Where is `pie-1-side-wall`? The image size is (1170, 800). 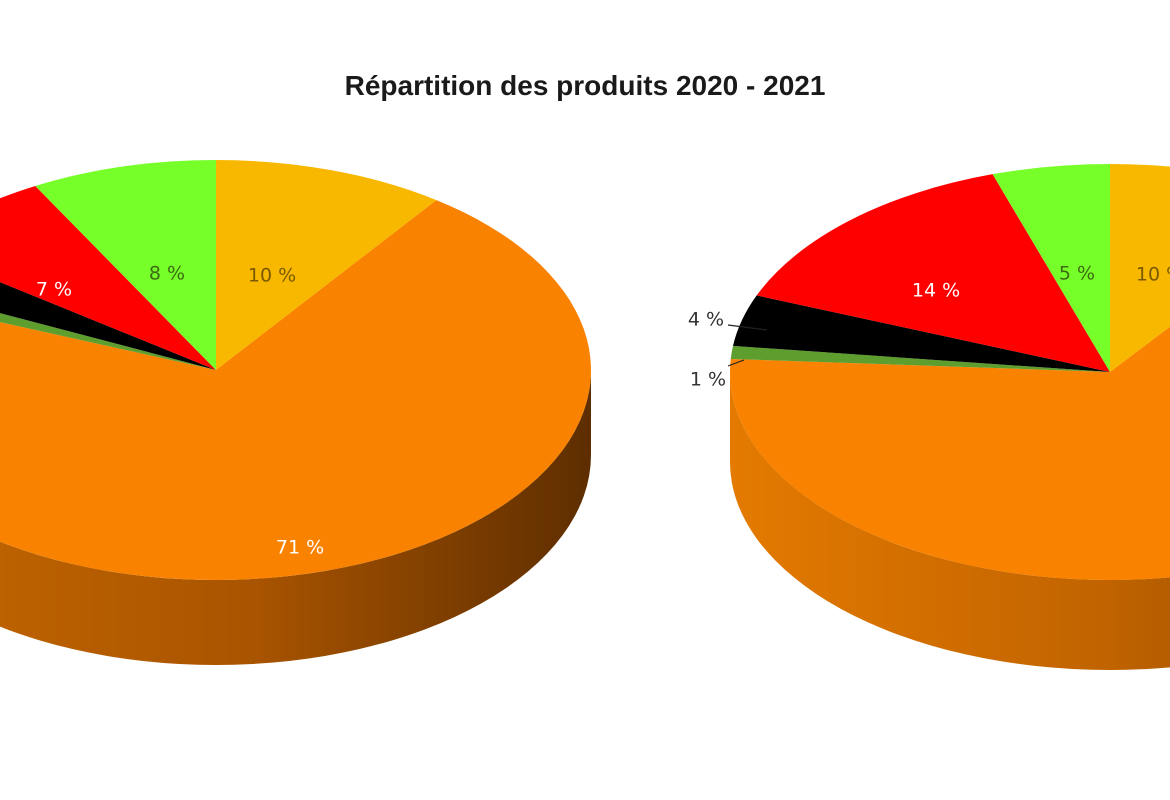
pie-1-side-wall is located at coordinates (950, 521).